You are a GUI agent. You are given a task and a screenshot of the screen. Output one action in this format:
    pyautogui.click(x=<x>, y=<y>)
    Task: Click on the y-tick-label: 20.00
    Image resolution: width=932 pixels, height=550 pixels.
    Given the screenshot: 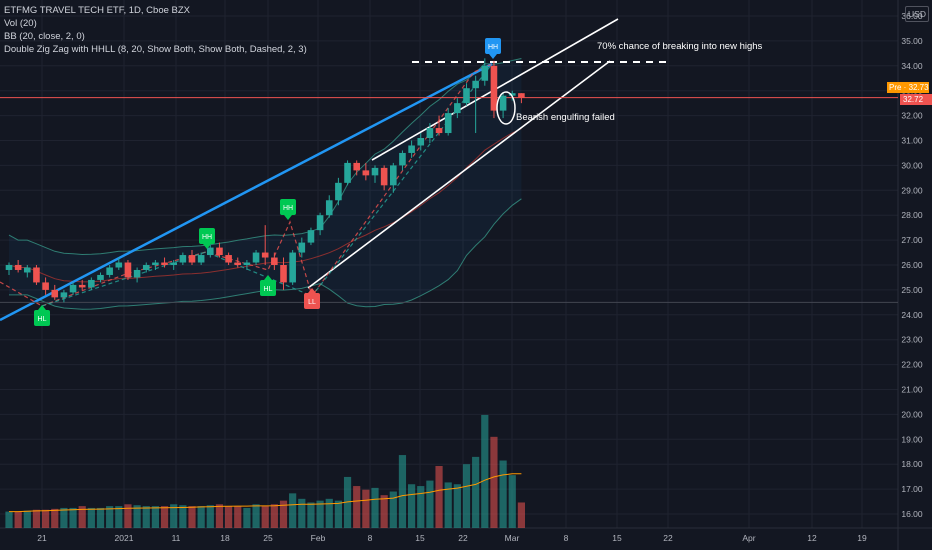 What is the action you would take?
    pyautogui.click(x=912, y=414)
    